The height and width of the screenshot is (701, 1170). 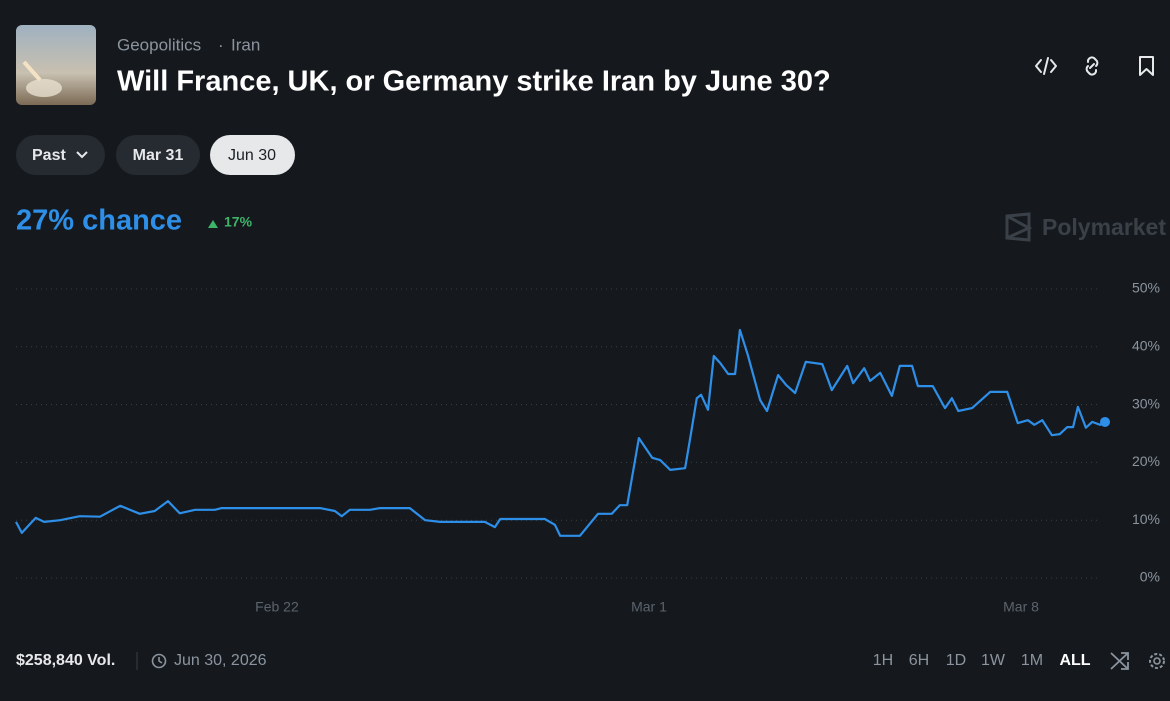 What do you see at coordinates (956, 660) in the screenshot?
I see `range-button: 1D` at bounding box center [956, 660].